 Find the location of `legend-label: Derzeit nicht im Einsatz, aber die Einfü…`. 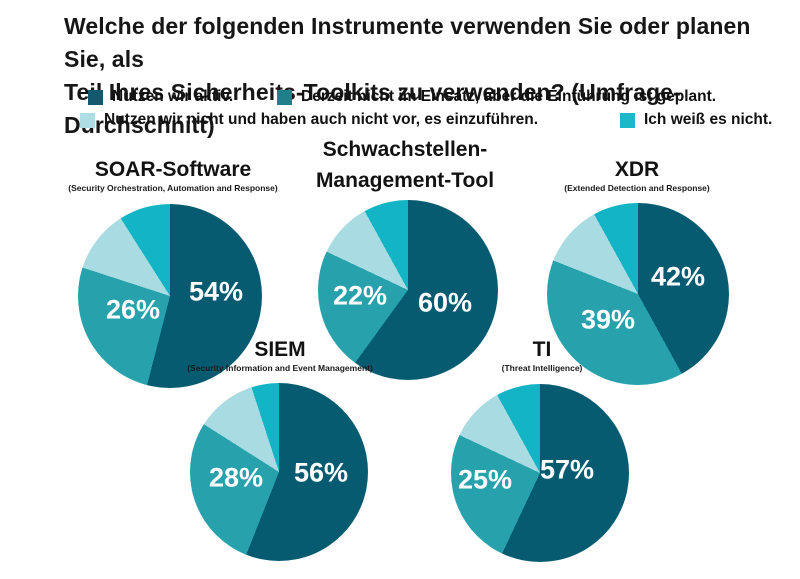

legend-label: Derzeit nicht im Einsatz, aber die Einfü… is located at coordinates (509, 96).